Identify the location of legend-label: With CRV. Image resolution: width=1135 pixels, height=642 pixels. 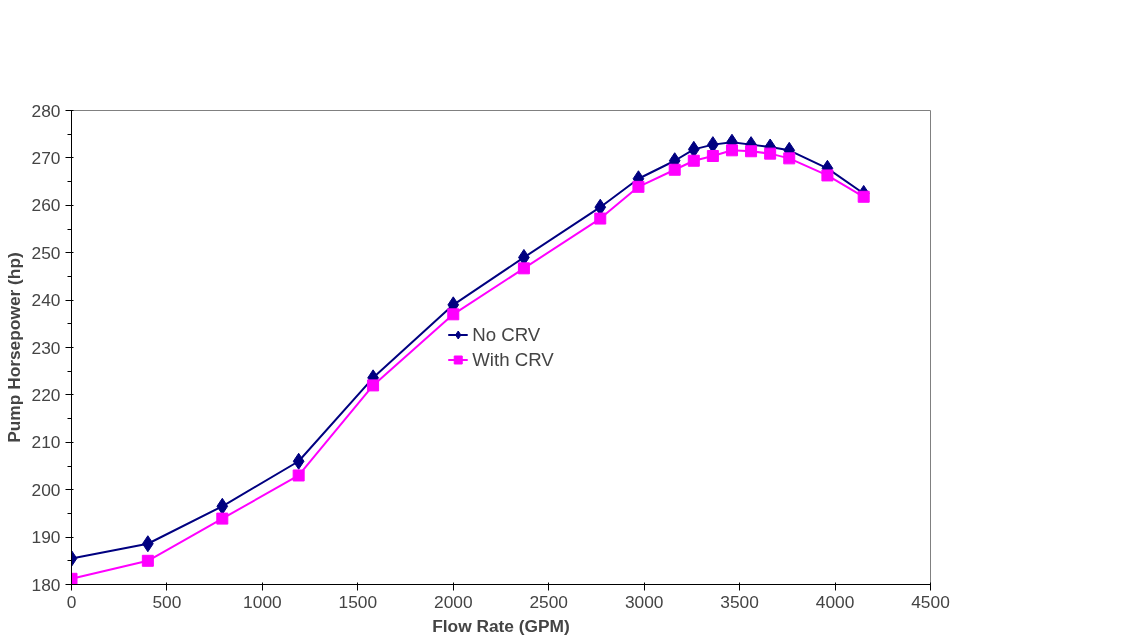
(513, 359).